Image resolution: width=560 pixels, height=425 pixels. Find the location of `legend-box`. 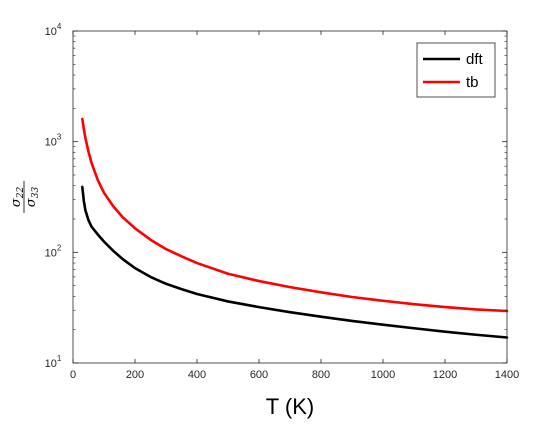

legend-box is located at coordinates (456, 70).